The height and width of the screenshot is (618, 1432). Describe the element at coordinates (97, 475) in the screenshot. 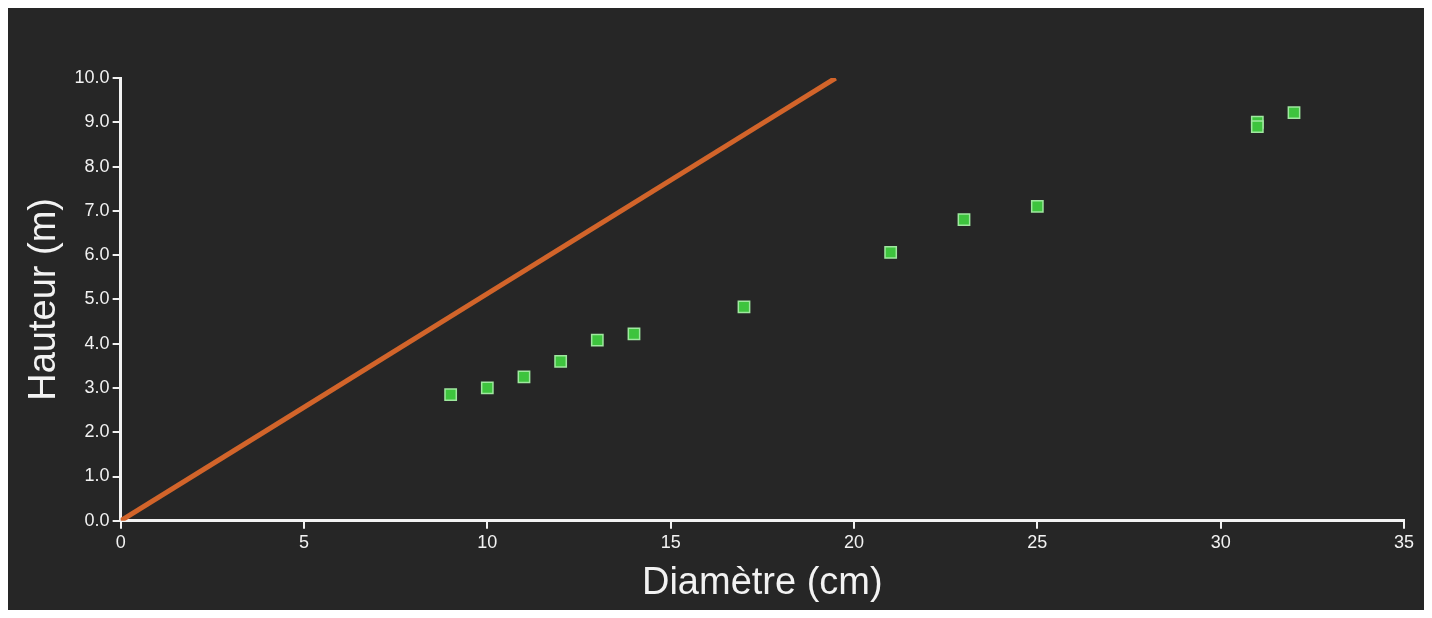

I see `y-tick-label: 1.0` at that location.